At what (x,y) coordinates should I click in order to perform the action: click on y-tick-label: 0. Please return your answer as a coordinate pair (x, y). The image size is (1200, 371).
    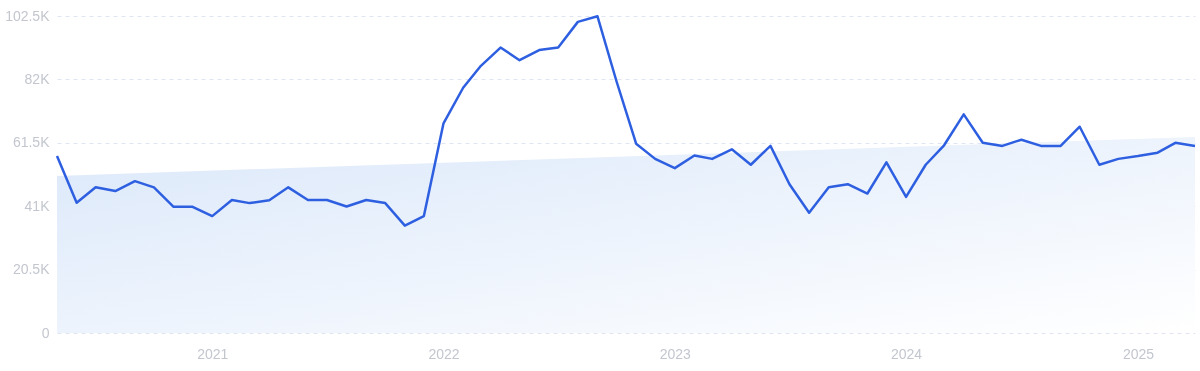
    Looking at the image, I should click on (45, 332).